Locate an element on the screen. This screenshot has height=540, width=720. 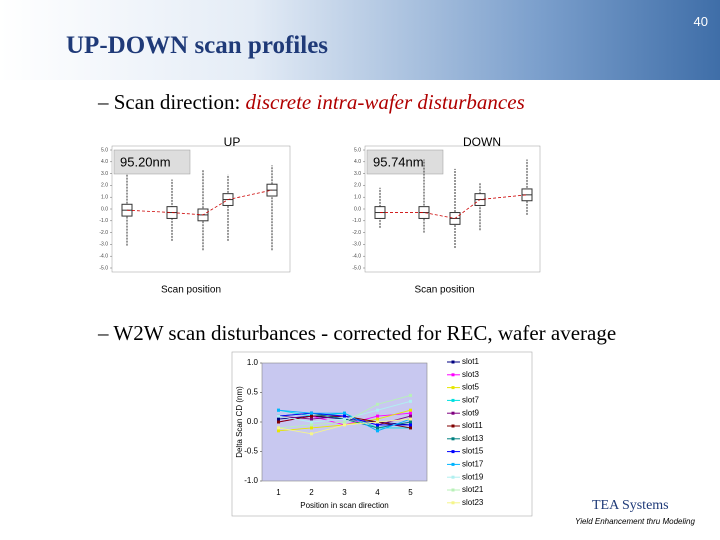
y-tick-label: -0.5 is located at coordinates (251, 451).